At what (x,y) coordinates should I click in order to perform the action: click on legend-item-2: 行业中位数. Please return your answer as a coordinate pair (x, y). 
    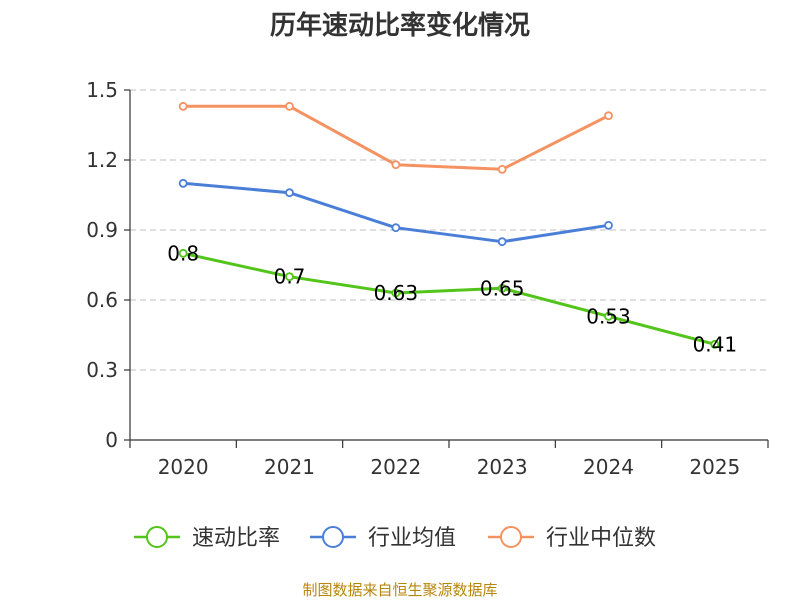
    Looking at the image, I should click on (572, 538).